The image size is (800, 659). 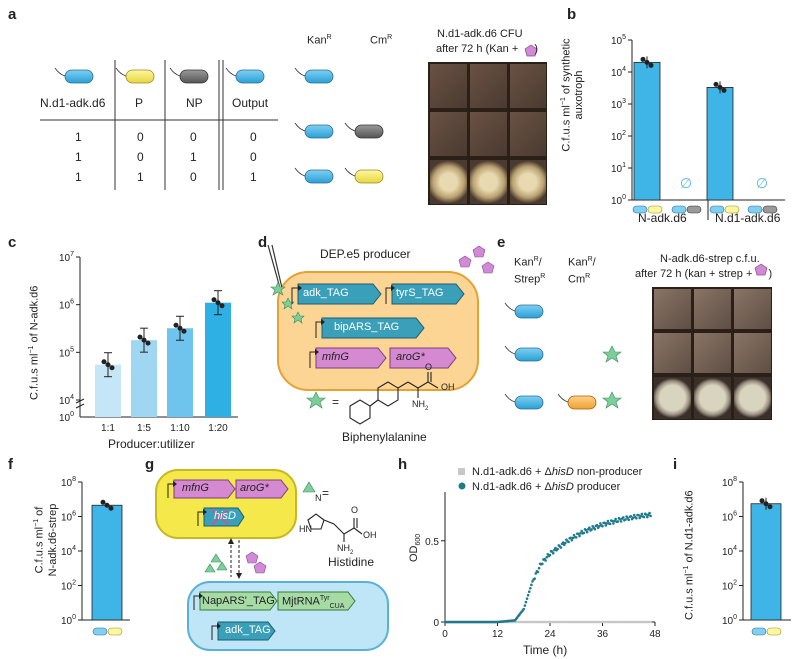 I want to click on gene-biparS-tag, so click(x=373, y=328).